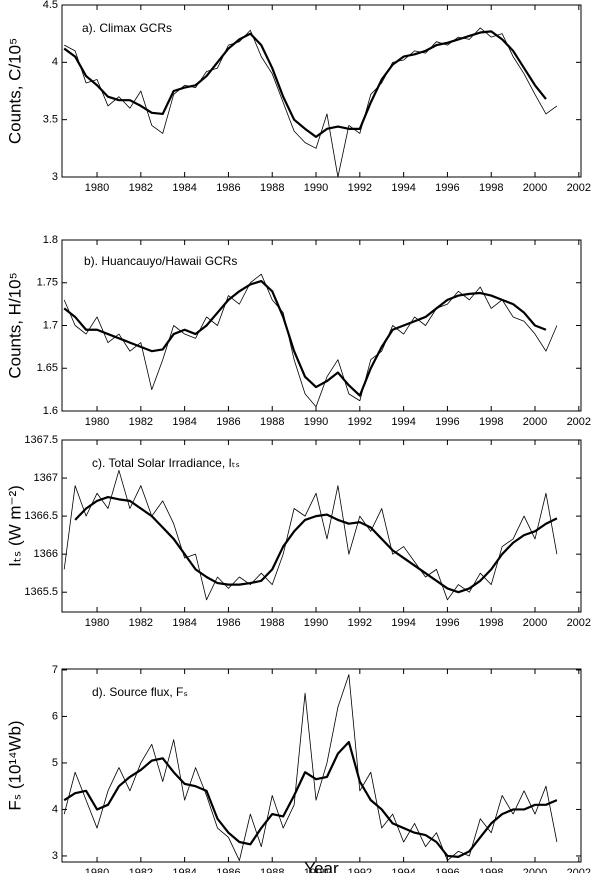  Describe the element at coordinates (50, 411) in the screenshot. I see `y-tick-label: 1.6` at that location.